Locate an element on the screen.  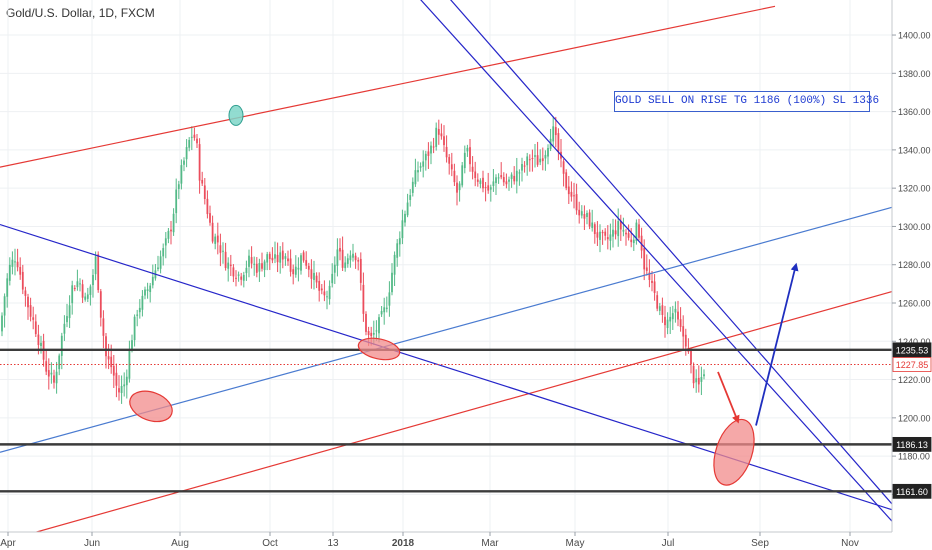
price-tag-label: 1186.13 is located at coordinates (912, 445).